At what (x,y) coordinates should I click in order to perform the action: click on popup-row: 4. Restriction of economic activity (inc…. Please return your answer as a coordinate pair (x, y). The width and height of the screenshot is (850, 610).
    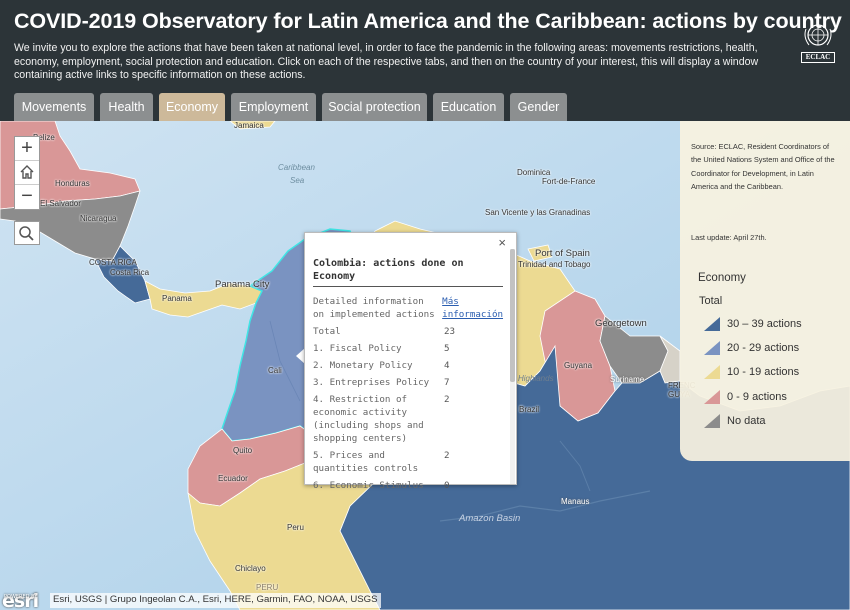
    Looking at the image, I should click on (408, 419).